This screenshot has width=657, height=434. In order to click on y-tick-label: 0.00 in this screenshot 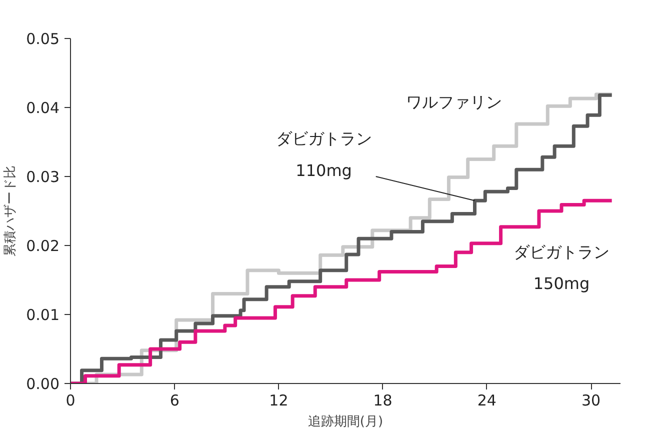, I will do `click(43, 384)`.